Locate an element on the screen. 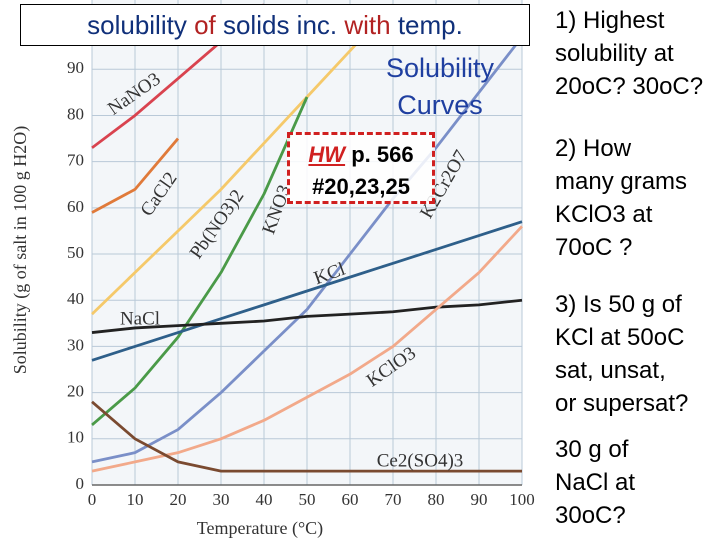 The width and height of the screenshot is (720, 540). x-tick-label: 100 is located at coordinates (522, 499).